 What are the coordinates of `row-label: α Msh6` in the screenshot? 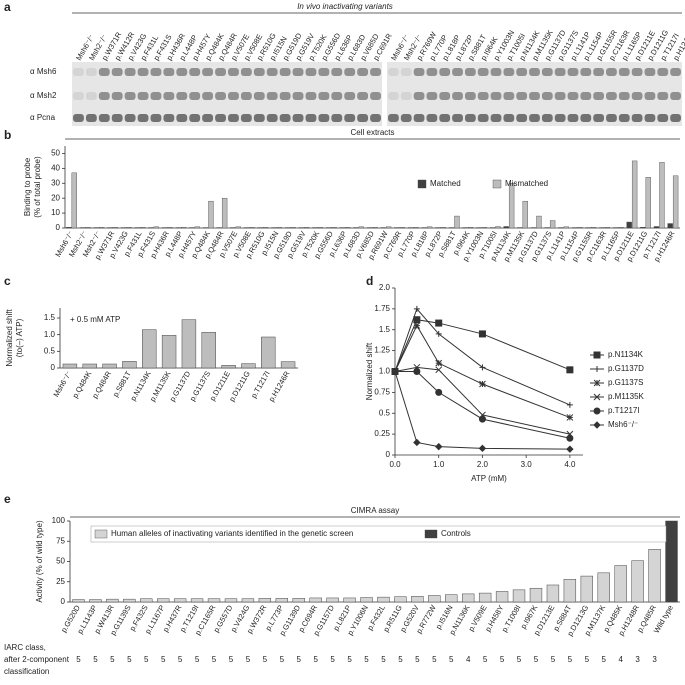 It's located at (43, 71).